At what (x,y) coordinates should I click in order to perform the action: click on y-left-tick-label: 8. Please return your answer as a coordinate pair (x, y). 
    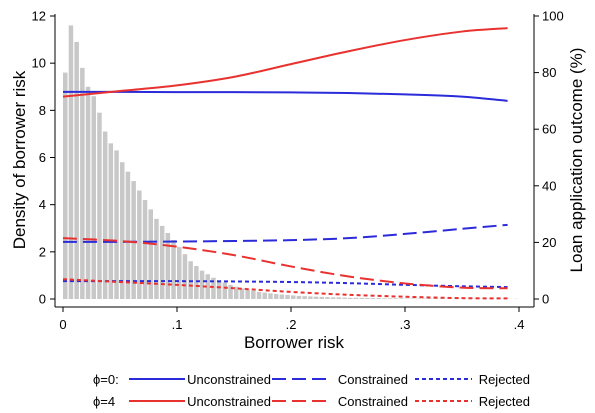
    Looking at the image, I should click on (42, 110).